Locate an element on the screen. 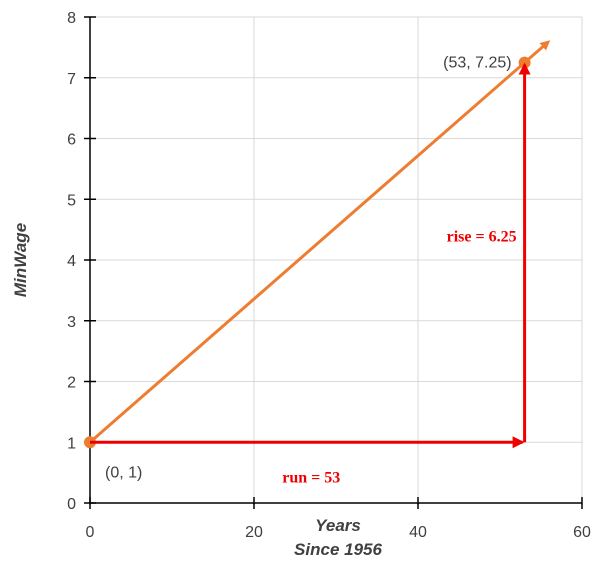  y-tick-label: 5 is located at coordinates (71, 200).